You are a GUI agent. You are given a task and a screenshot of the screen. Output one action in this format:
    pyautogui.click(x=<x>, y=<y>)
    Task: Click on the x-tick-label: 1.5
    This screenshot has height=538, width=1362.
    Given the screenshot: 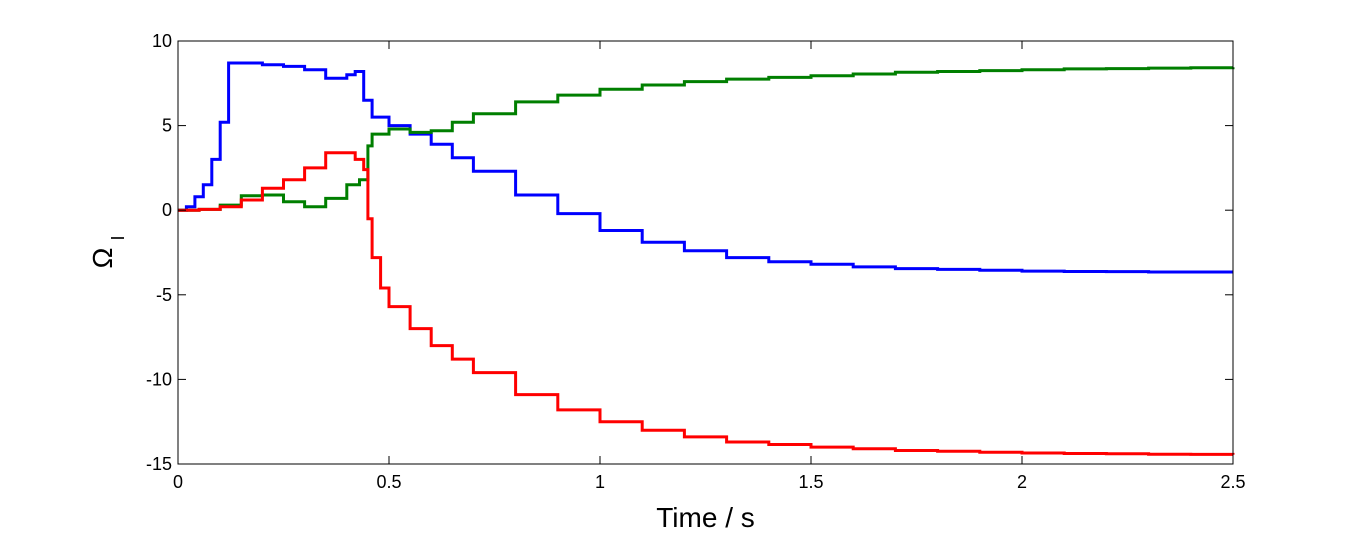 What is the action you would take?
    pyautogui.click(x=810, y=482)
    